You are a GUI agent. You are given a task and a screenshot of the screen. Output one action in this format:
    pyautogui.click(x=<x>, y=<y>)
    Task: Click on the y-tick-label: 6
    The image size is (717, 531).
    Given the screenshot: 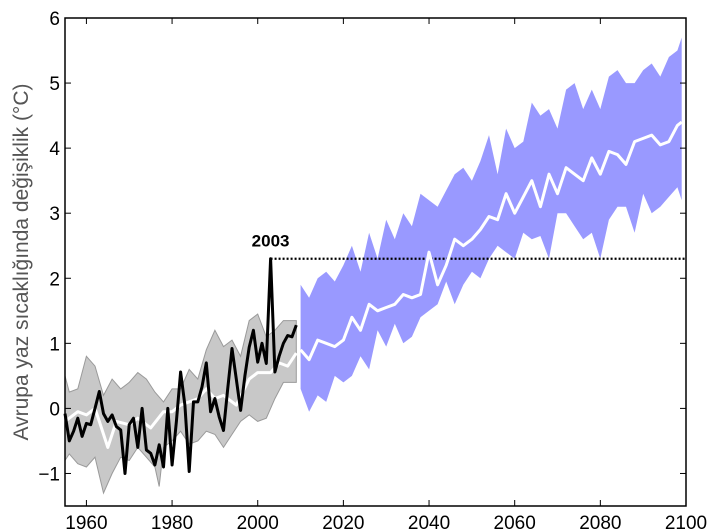 What is the action you would take?
    pyautogui.click(x=54, y=19)
    